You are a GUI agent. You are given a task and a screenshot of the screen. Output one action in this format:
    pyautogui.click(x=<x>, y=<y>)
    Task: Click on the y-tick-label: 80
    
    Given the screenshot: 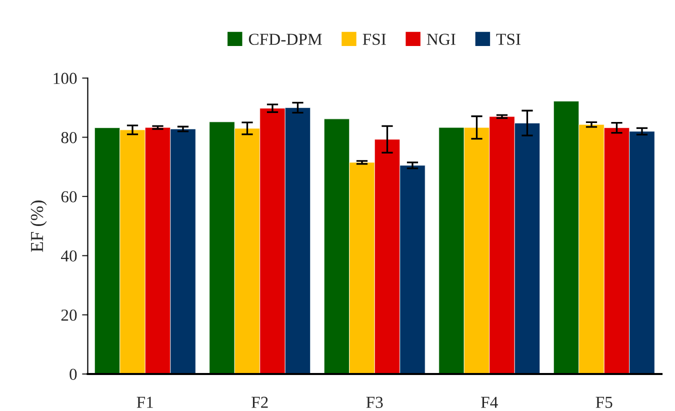 What is the action you would take?
    pyautogui.click(x=69, y=138)
    